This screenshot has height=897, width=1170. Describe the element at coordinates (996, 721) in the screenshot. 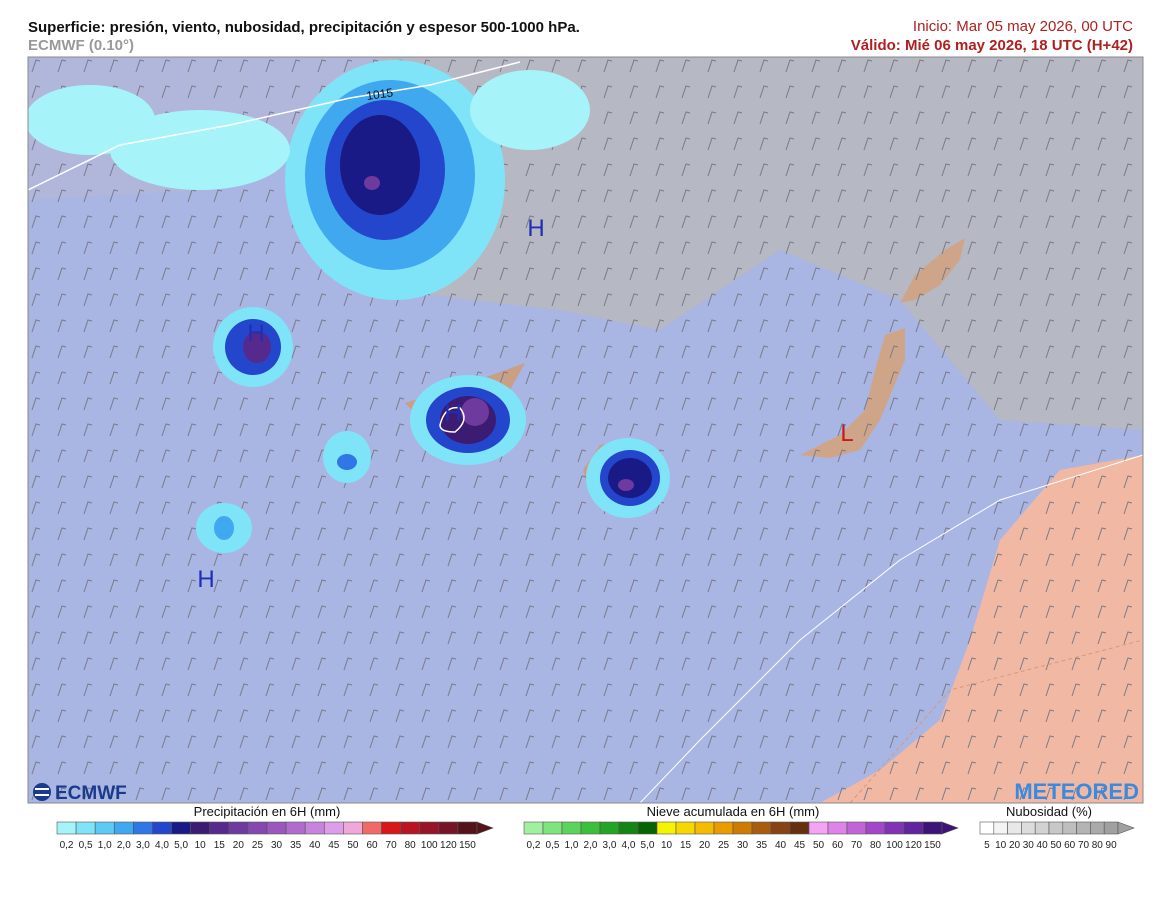

I see `thickness-line` at that location.